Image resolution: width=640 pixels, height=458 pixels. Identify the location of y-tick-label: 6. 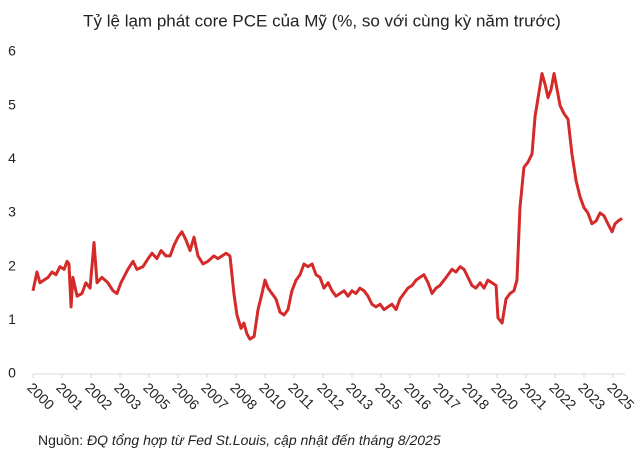
(12, 51).